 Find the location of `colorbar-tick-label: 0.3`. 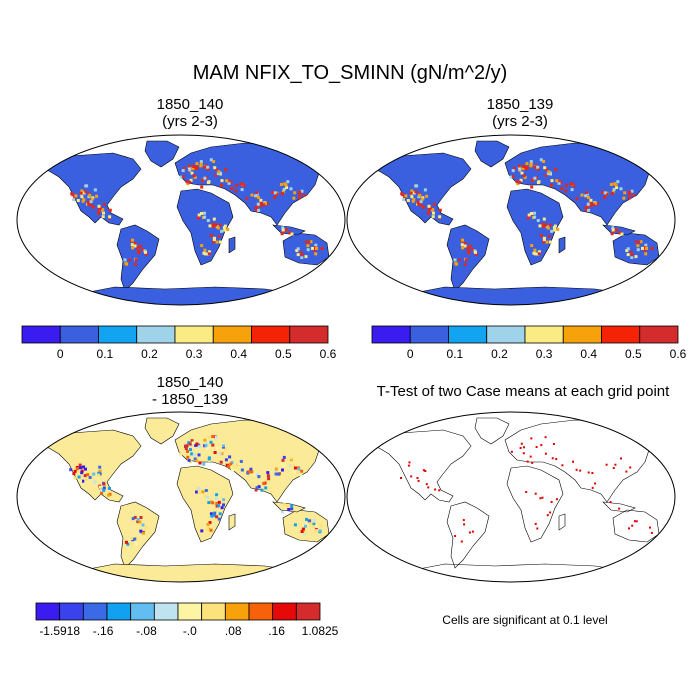

colorbar-tick-label: 0.3 is located at coordinates (194, 354).